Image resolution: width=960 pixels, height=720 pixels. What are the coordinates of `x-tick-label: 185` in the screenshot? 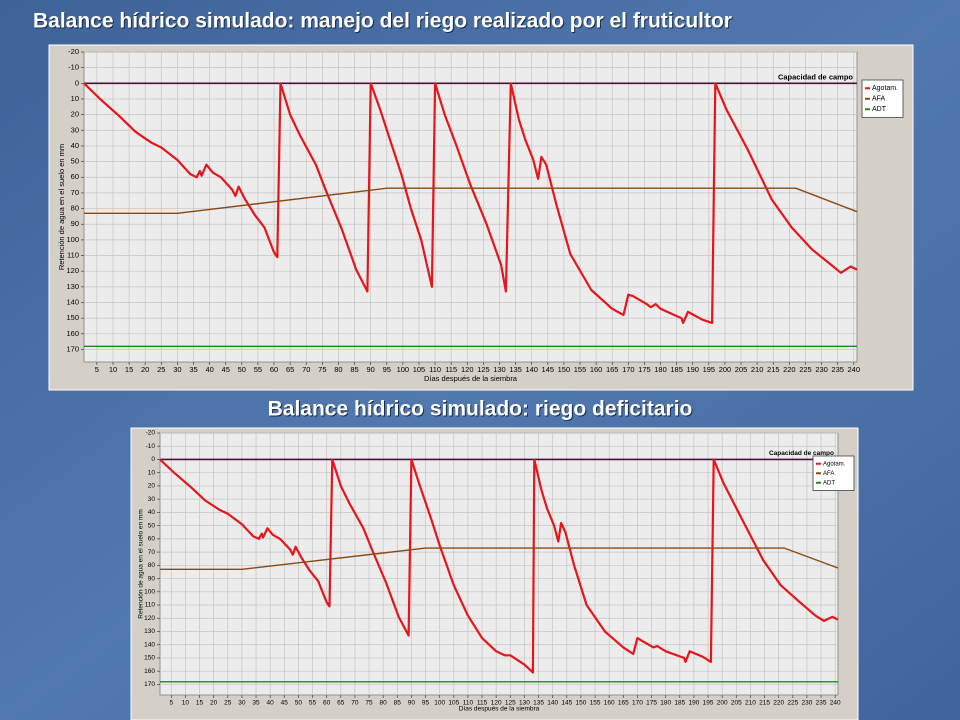 It's located at (679, 703).